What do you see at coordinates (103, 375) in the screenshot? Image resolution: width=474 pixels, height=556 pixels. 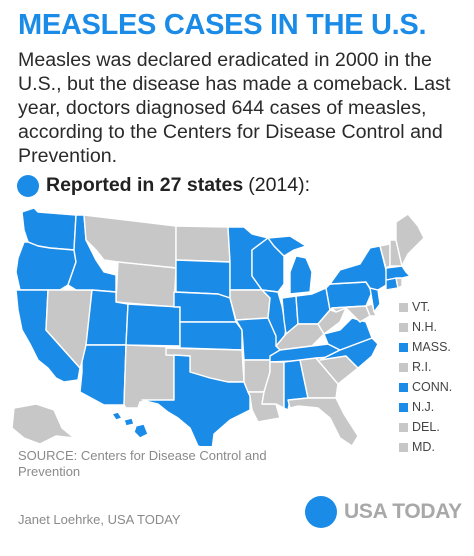 I see `state-AZ` at bounding box center [103, 375].